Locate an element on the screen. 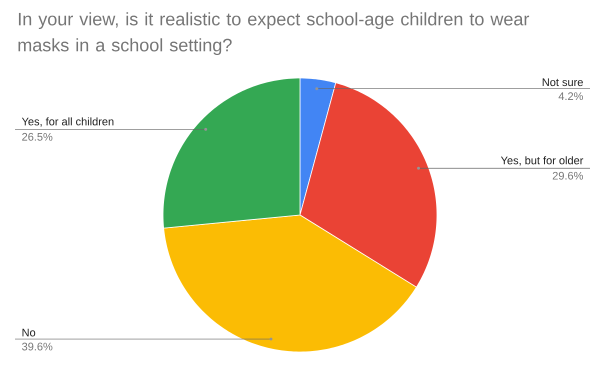 Image resolution: width=600 pixels, height=371 pixels. slice-label: Not sure is located at coordinates (562, 82).